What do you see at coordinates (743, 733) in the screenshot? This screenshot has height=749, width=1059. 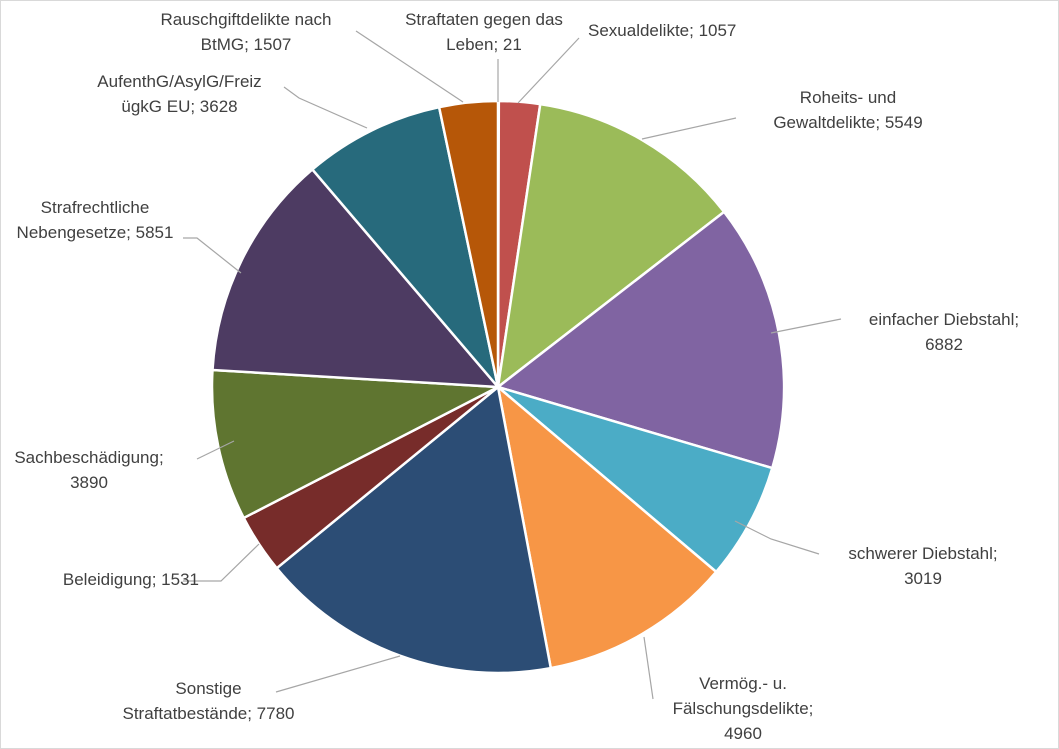 I see `data-label-line: 4960` at bounding box center [743, 733].